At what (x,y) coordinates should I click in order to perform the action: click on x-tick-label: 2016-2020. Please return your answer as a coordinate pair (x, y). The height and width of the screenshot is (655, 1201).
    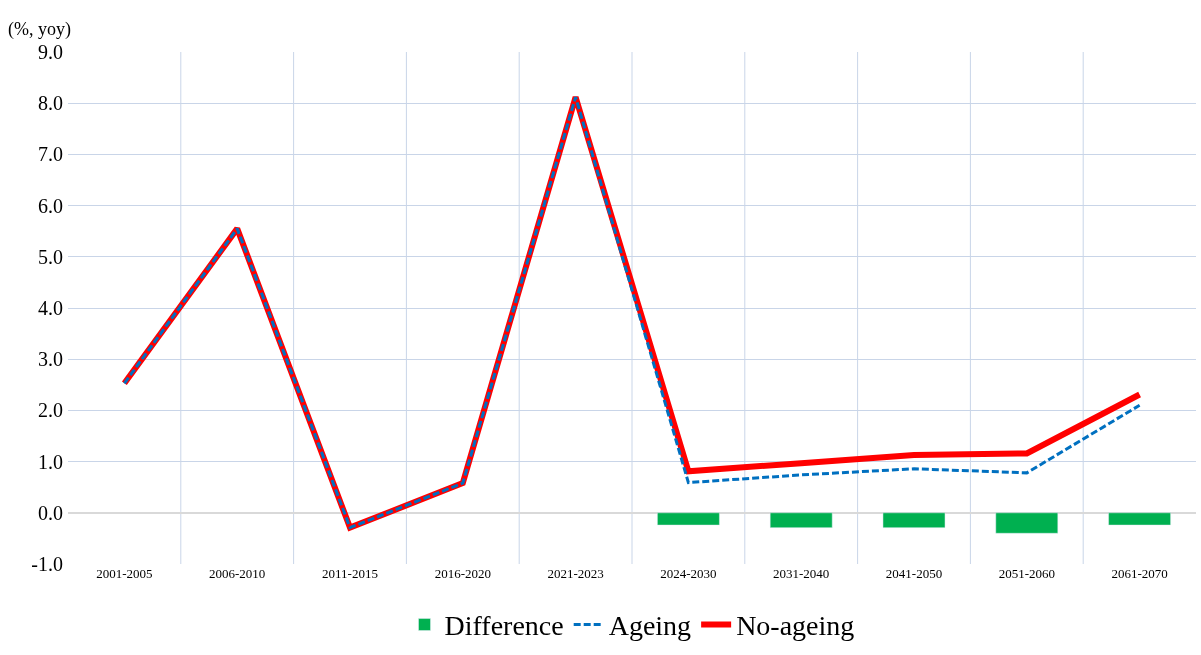
    Looking at the image, I should click on (462, 573).